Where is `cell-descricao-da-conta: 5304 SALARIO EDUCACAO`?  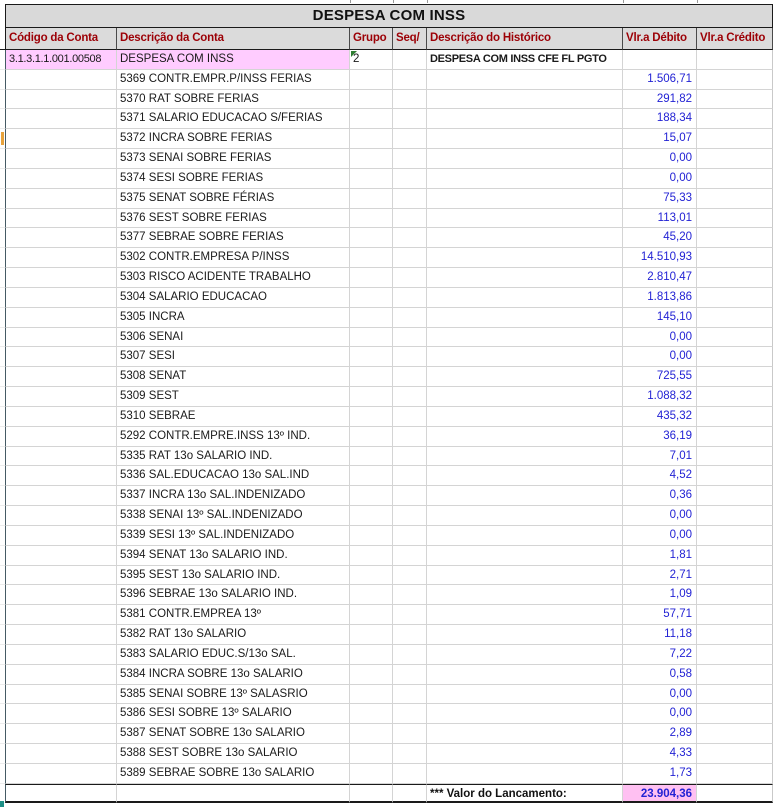
cell-descricao-da-conta: 5304 SALARIO EDUCACAO is located at coordinates (233, 297).